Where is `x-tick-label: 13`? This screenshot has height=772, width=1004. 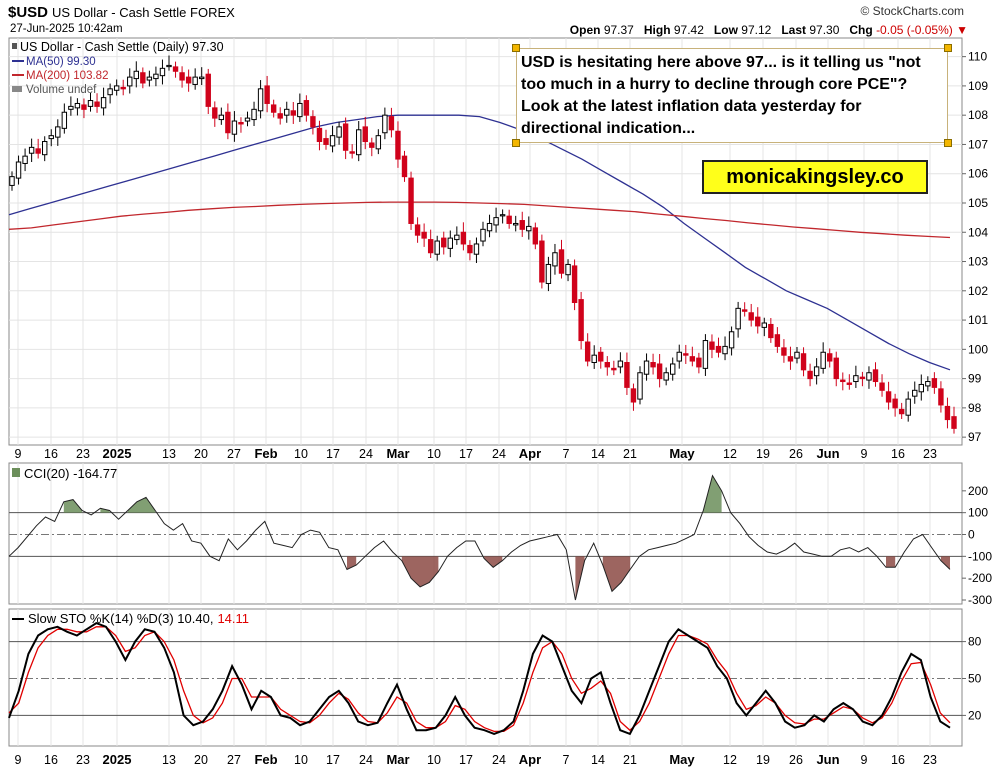
x-tick-label: 13 is located at coordinates (169, 760).